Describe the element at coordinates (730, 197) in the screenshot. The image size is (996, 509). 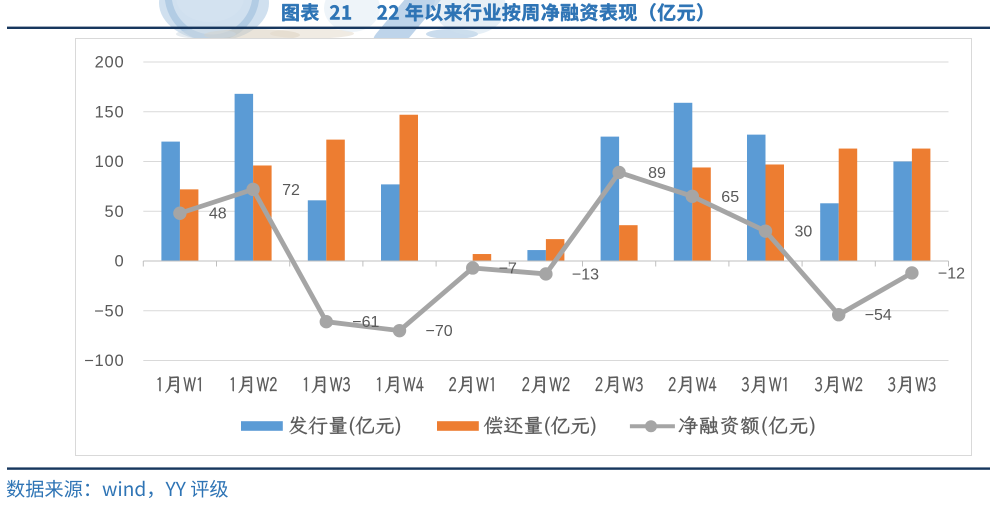
I see `svg-text: 65` at that location.